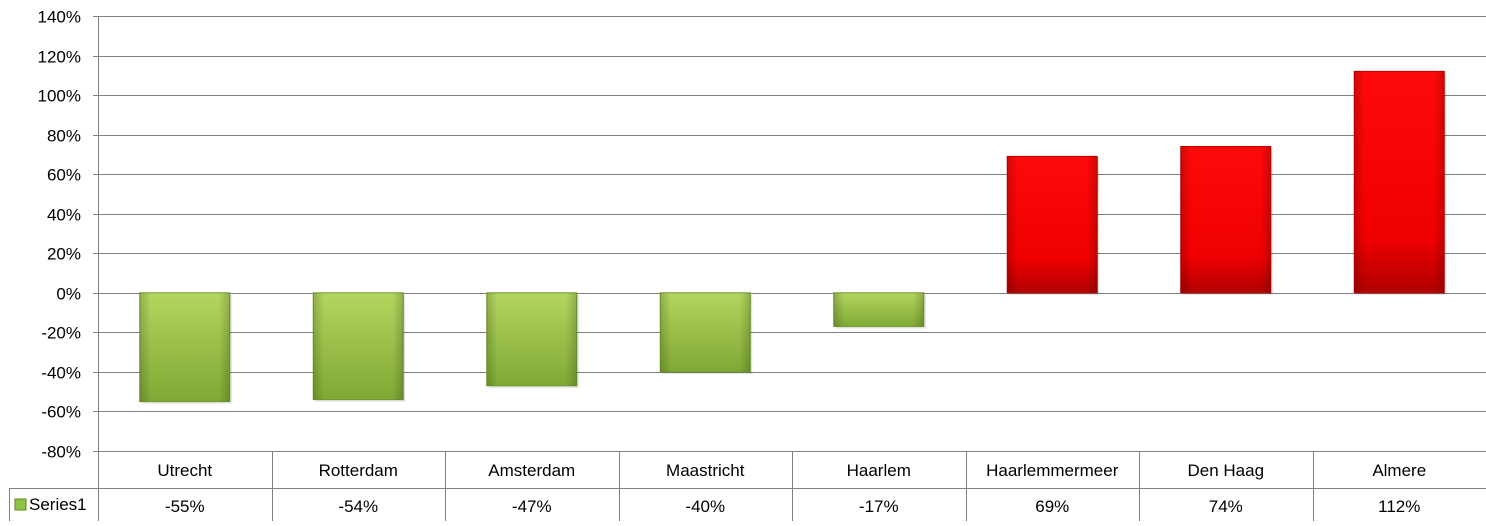 The height and width of the screenshot is (526, 1486). What do you see at coordinates (59, 17) in the screenshot?
I see `y-tick-label: 140%` at bounding box center [59, 17].